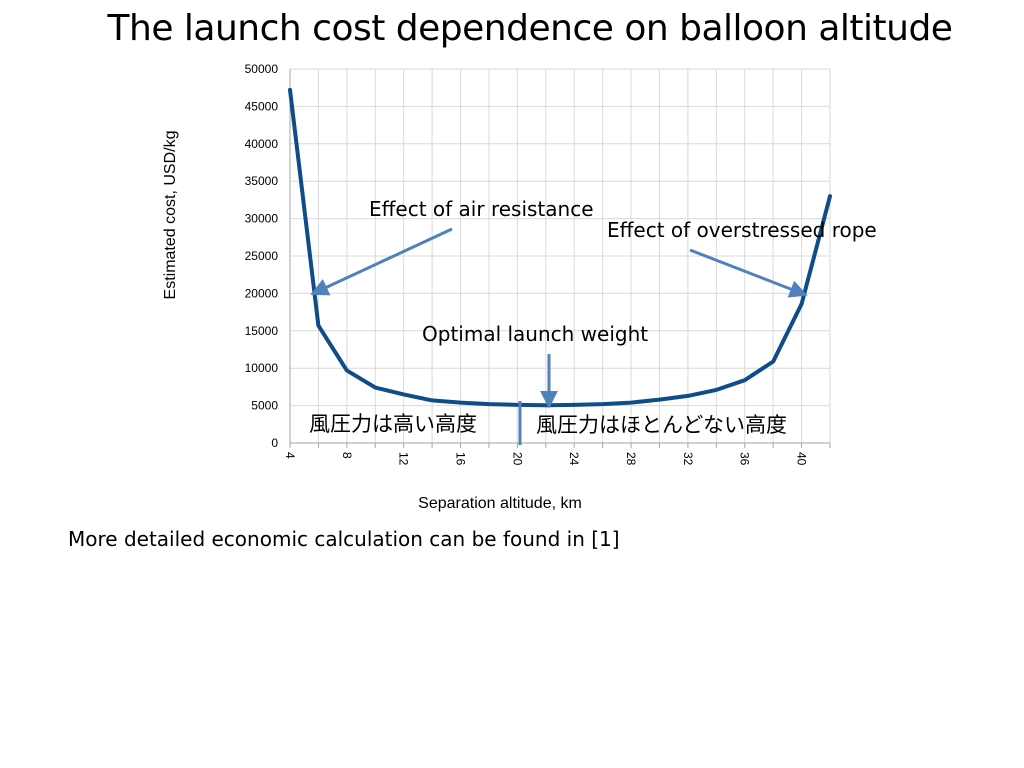 The height and width of the screenshot is (768, 1024). Describe the element at coordinates (393, 424) in the screenshot. I see `high-wind-altitude-label: 風圧力は高い高度` at that location.